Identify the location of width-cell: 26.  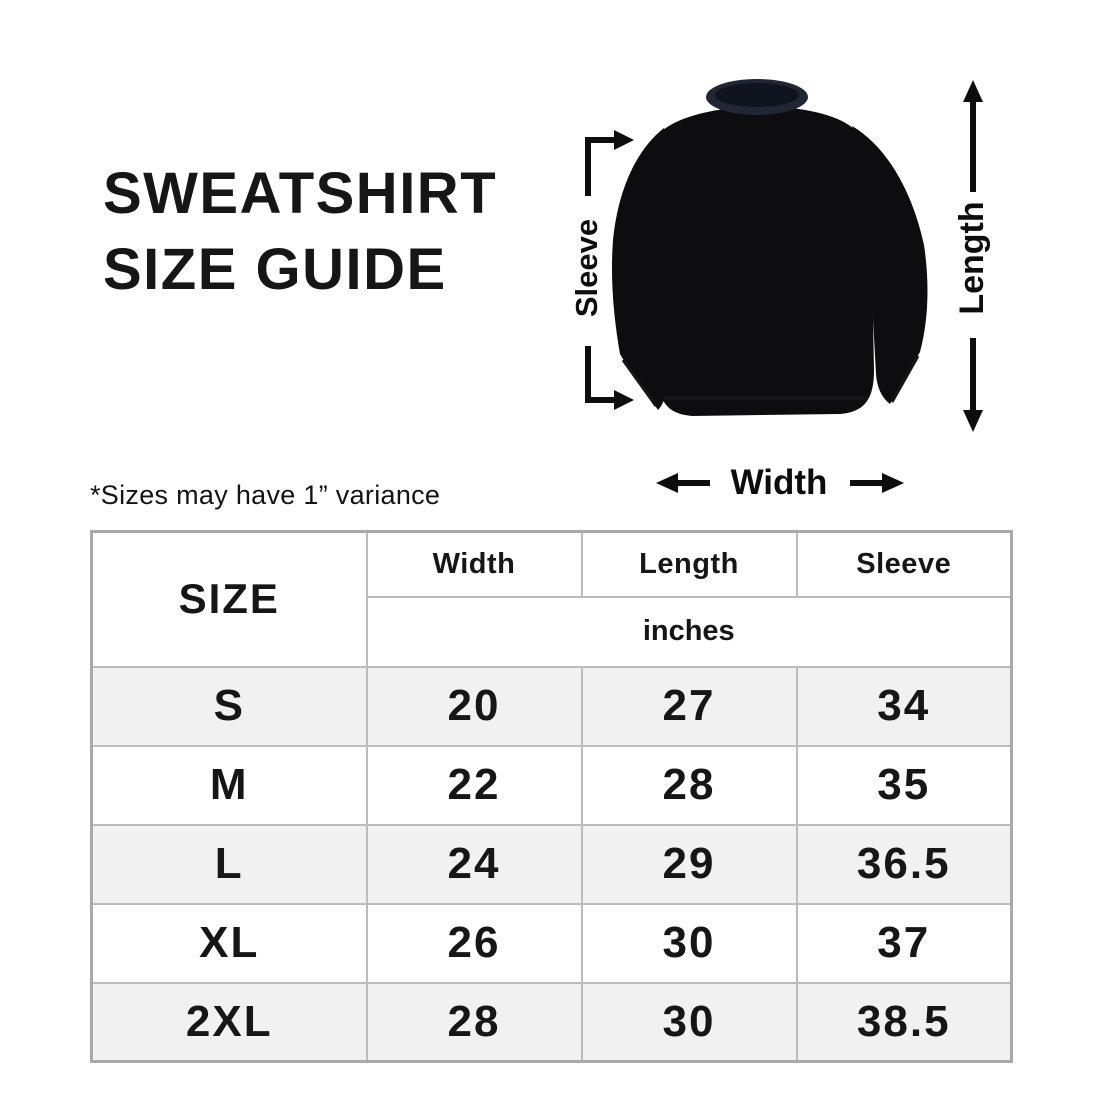
(474, 943).